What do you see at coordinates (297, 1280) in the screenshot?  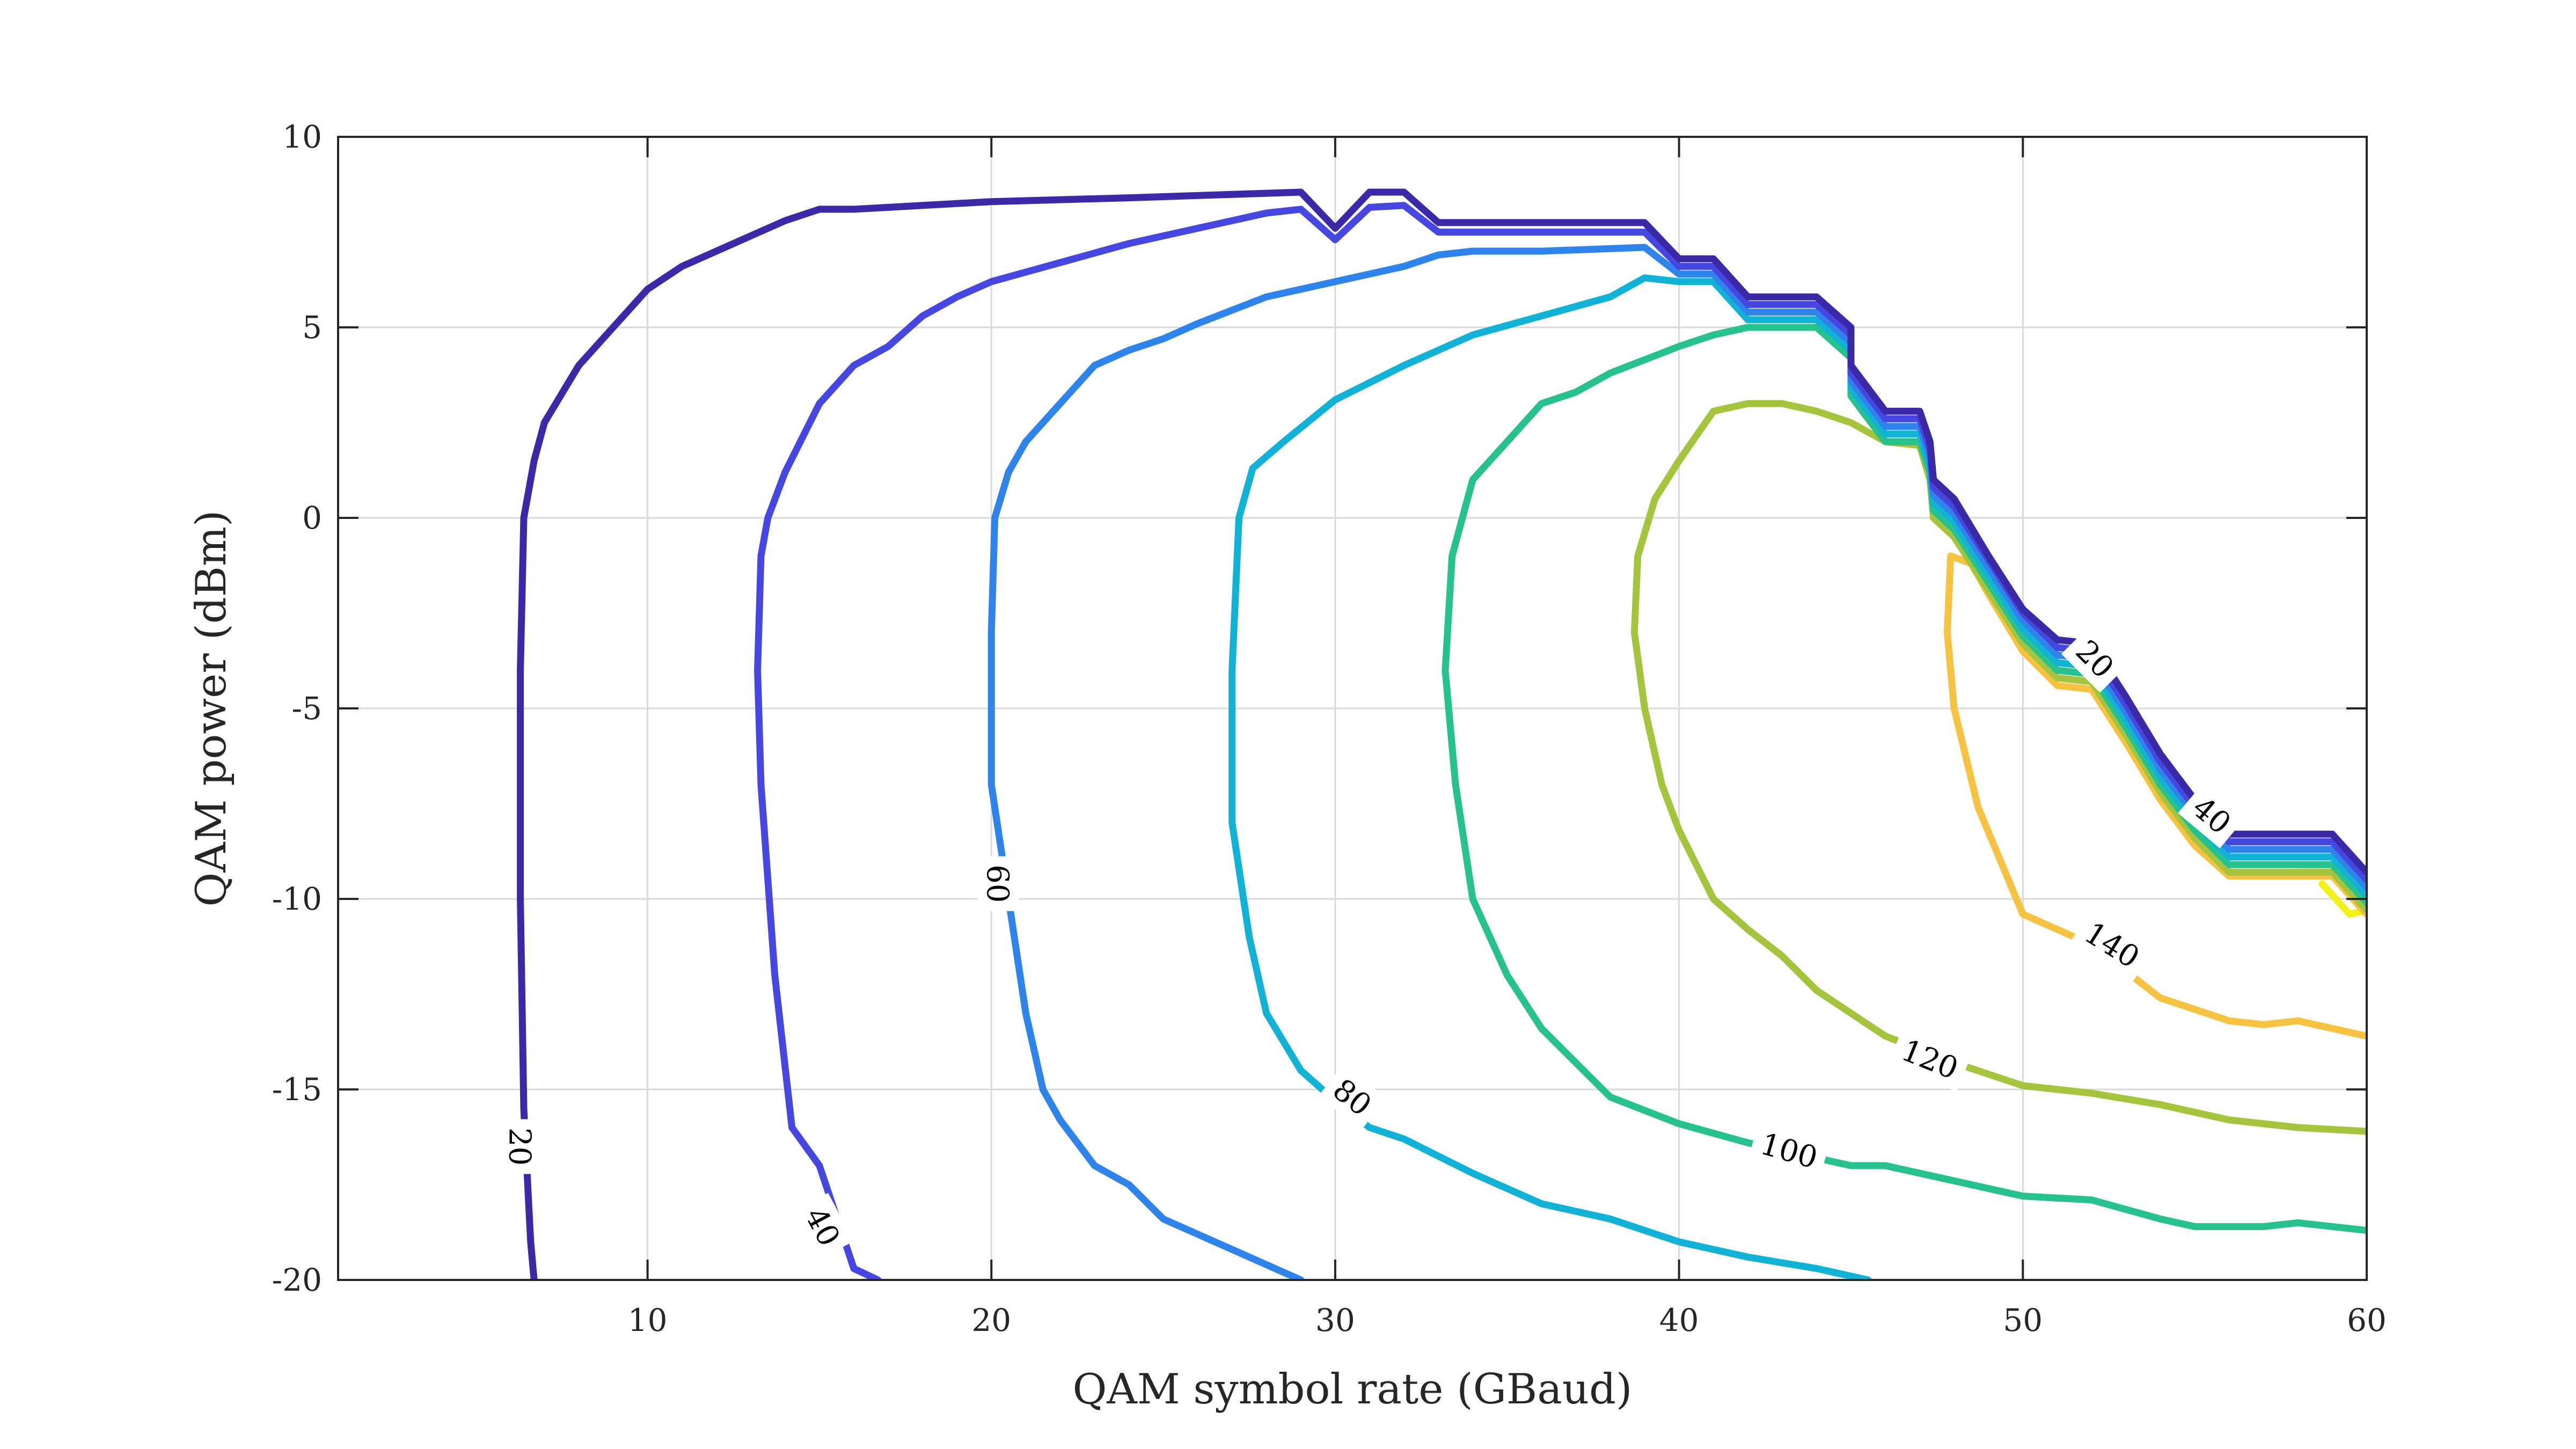 I see `y-tick-label: -20` at bounding box center [297, 1280].